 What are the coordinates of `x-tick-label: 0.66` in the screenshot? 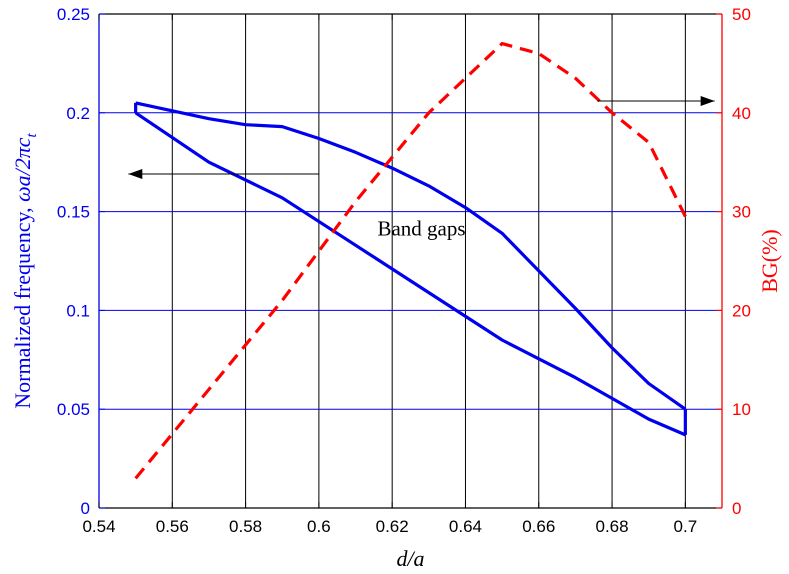 It's located at (538, 526).